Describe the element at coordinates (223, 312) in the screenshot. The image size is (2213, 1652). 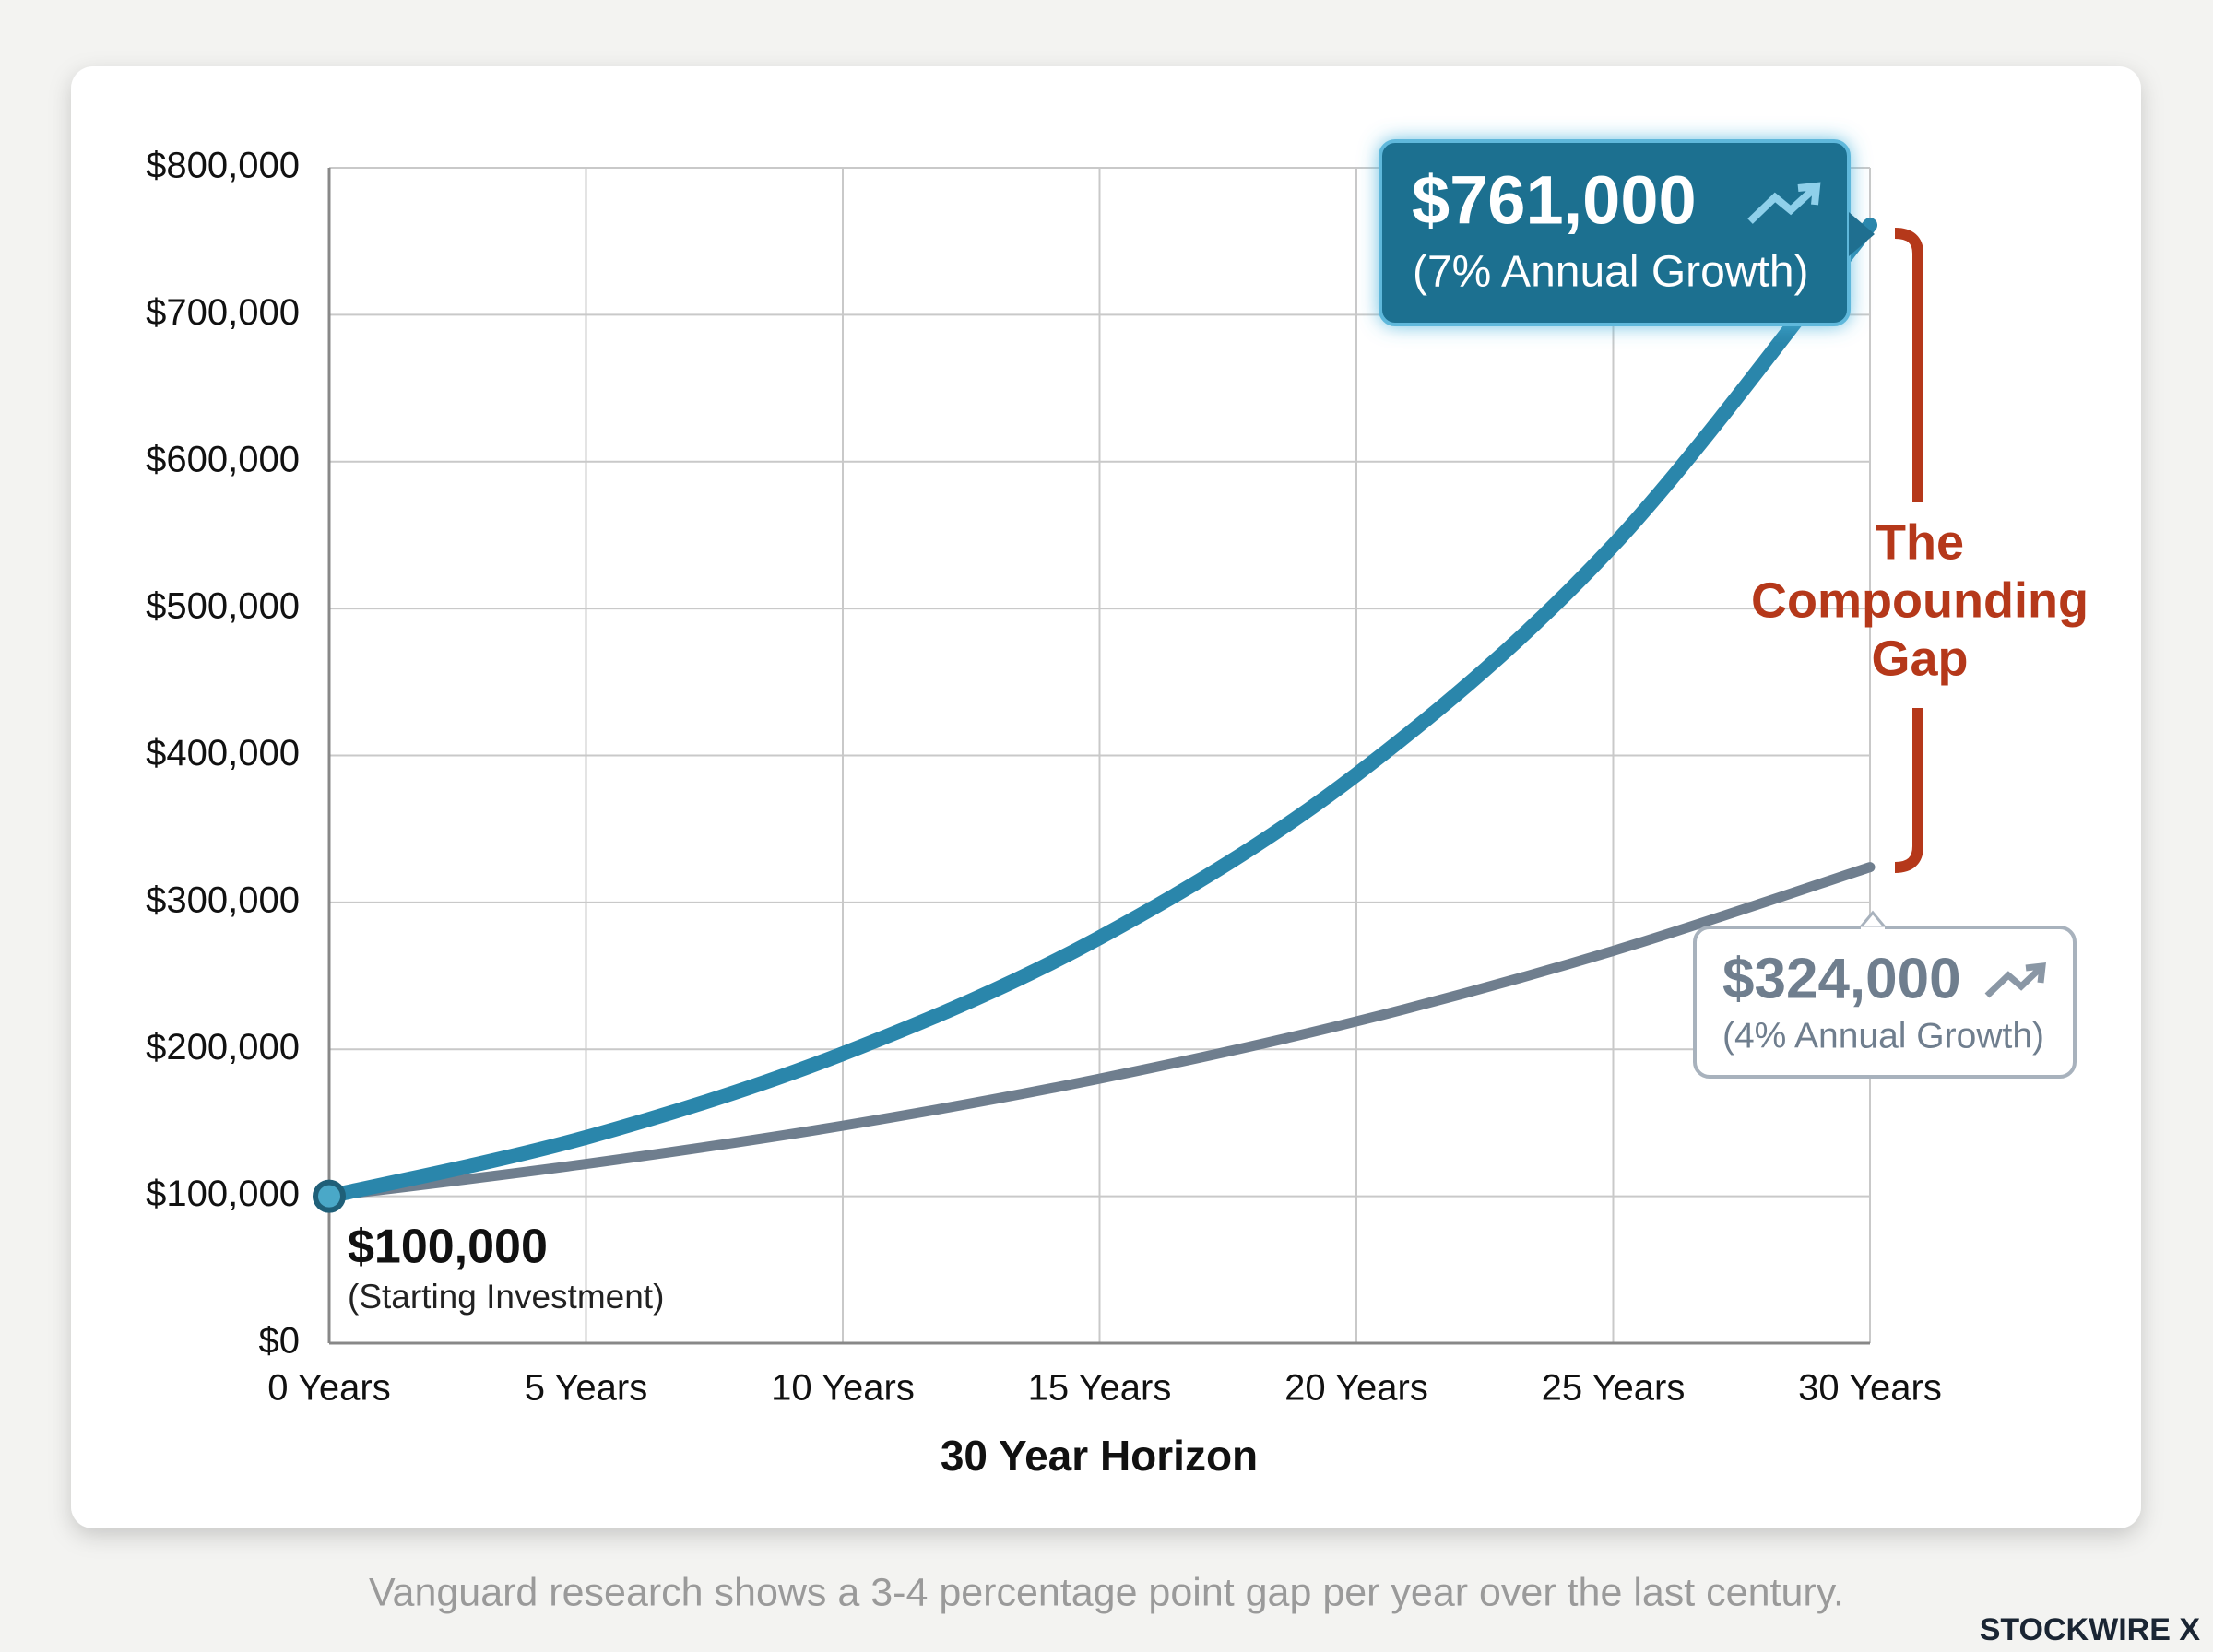
I see `y-tick-label: $700,000` at that location.